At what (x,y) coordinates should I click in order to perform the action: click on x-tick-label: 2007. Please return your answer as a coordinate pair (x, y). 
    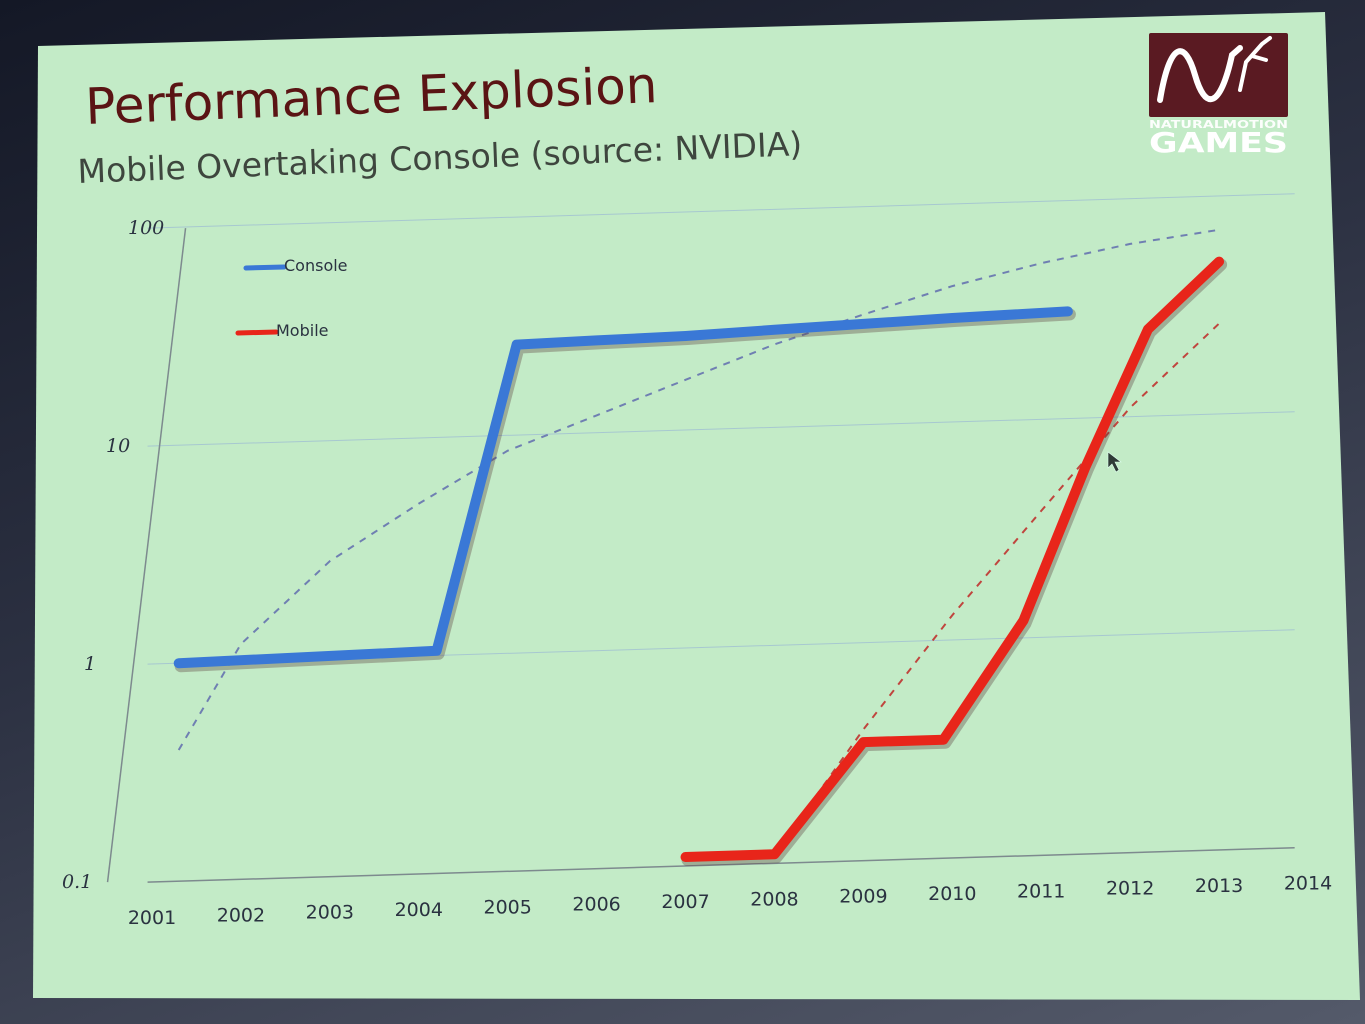
    Looking at the image, I should click on (685, 902).